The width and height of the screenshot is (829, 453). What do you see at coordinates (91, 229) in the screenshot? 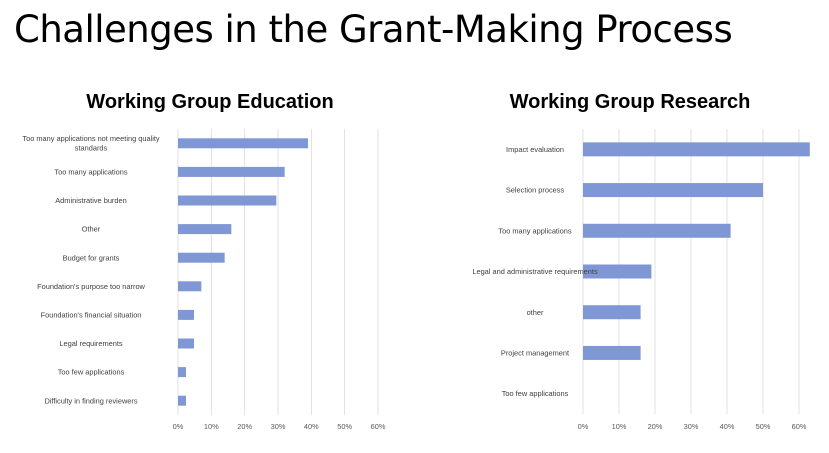
I see `category-label: Other` at bounding box center [91, 229].